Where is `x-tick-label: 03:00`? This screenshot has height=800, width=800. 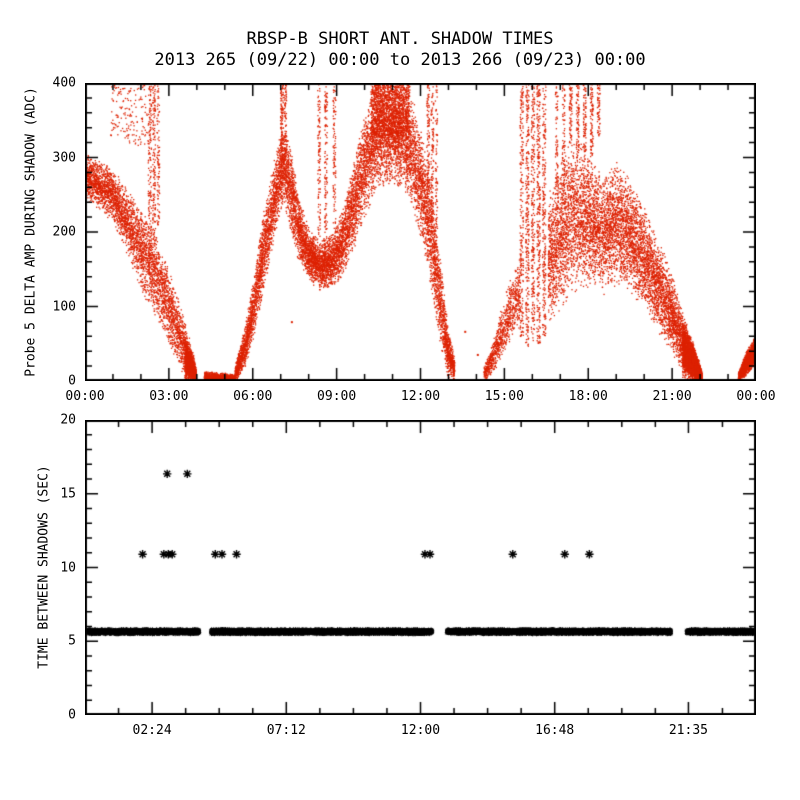
x-tick-label: 03:00 is located at coordinates (169, 396).